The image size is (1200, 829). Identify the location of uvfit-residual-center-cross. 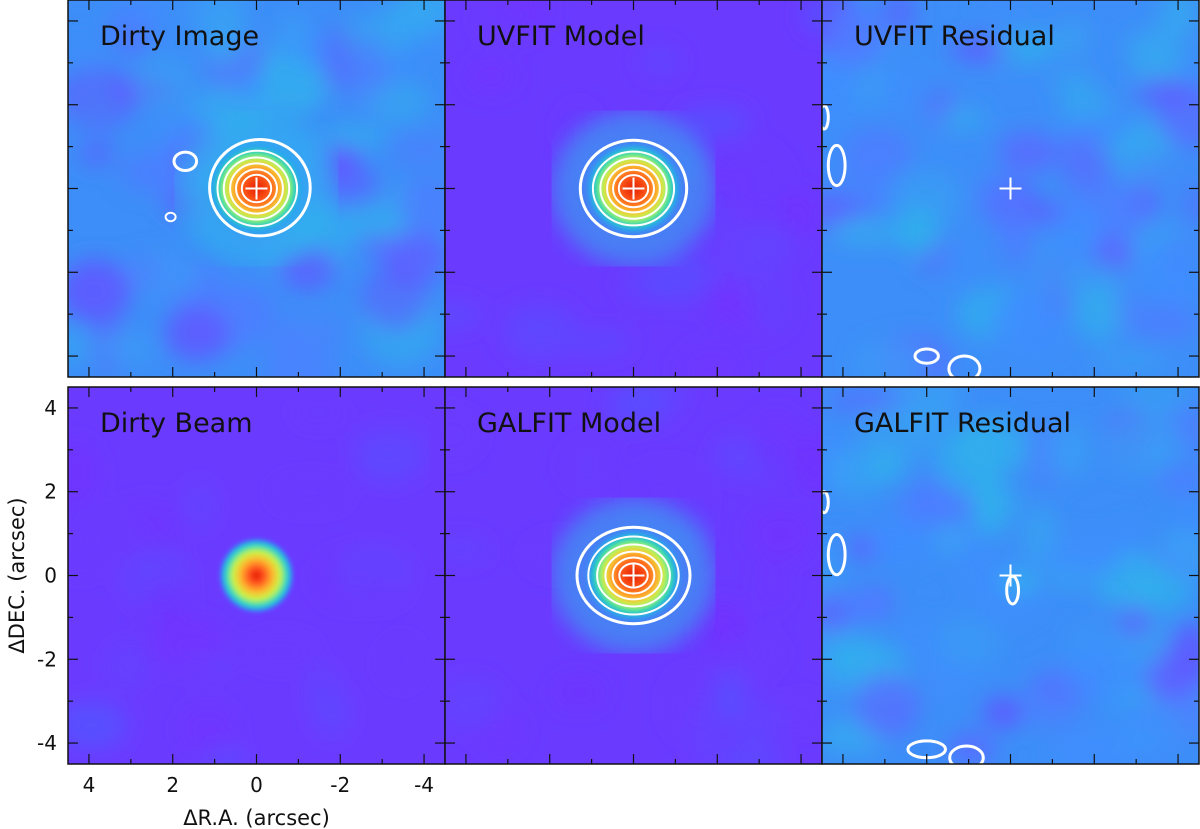
(1010, 188).